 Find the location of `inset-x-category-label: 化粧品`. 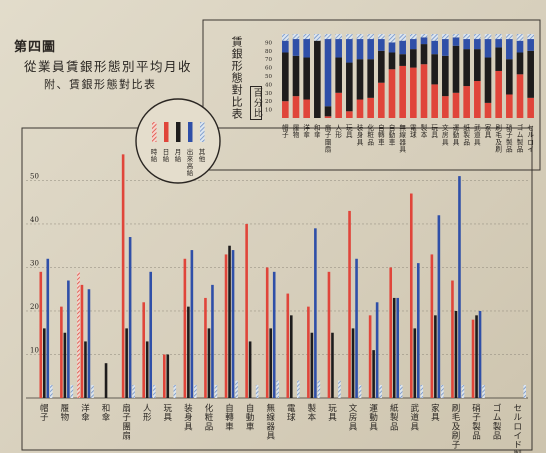

inset-x-category-label: 化粧品 is located at coordinates (370, 134).